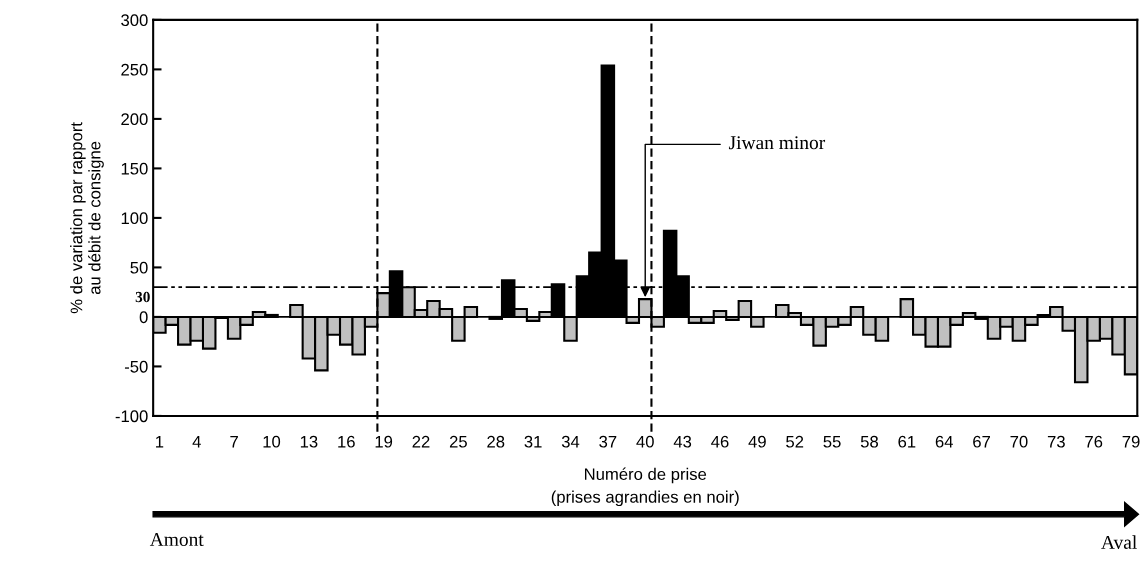 The height and width of the screenshot is (585, 1143). Describe the element at coordinates (160, 441) in the screenshot. I see `x-tick-label: 1` at that location.